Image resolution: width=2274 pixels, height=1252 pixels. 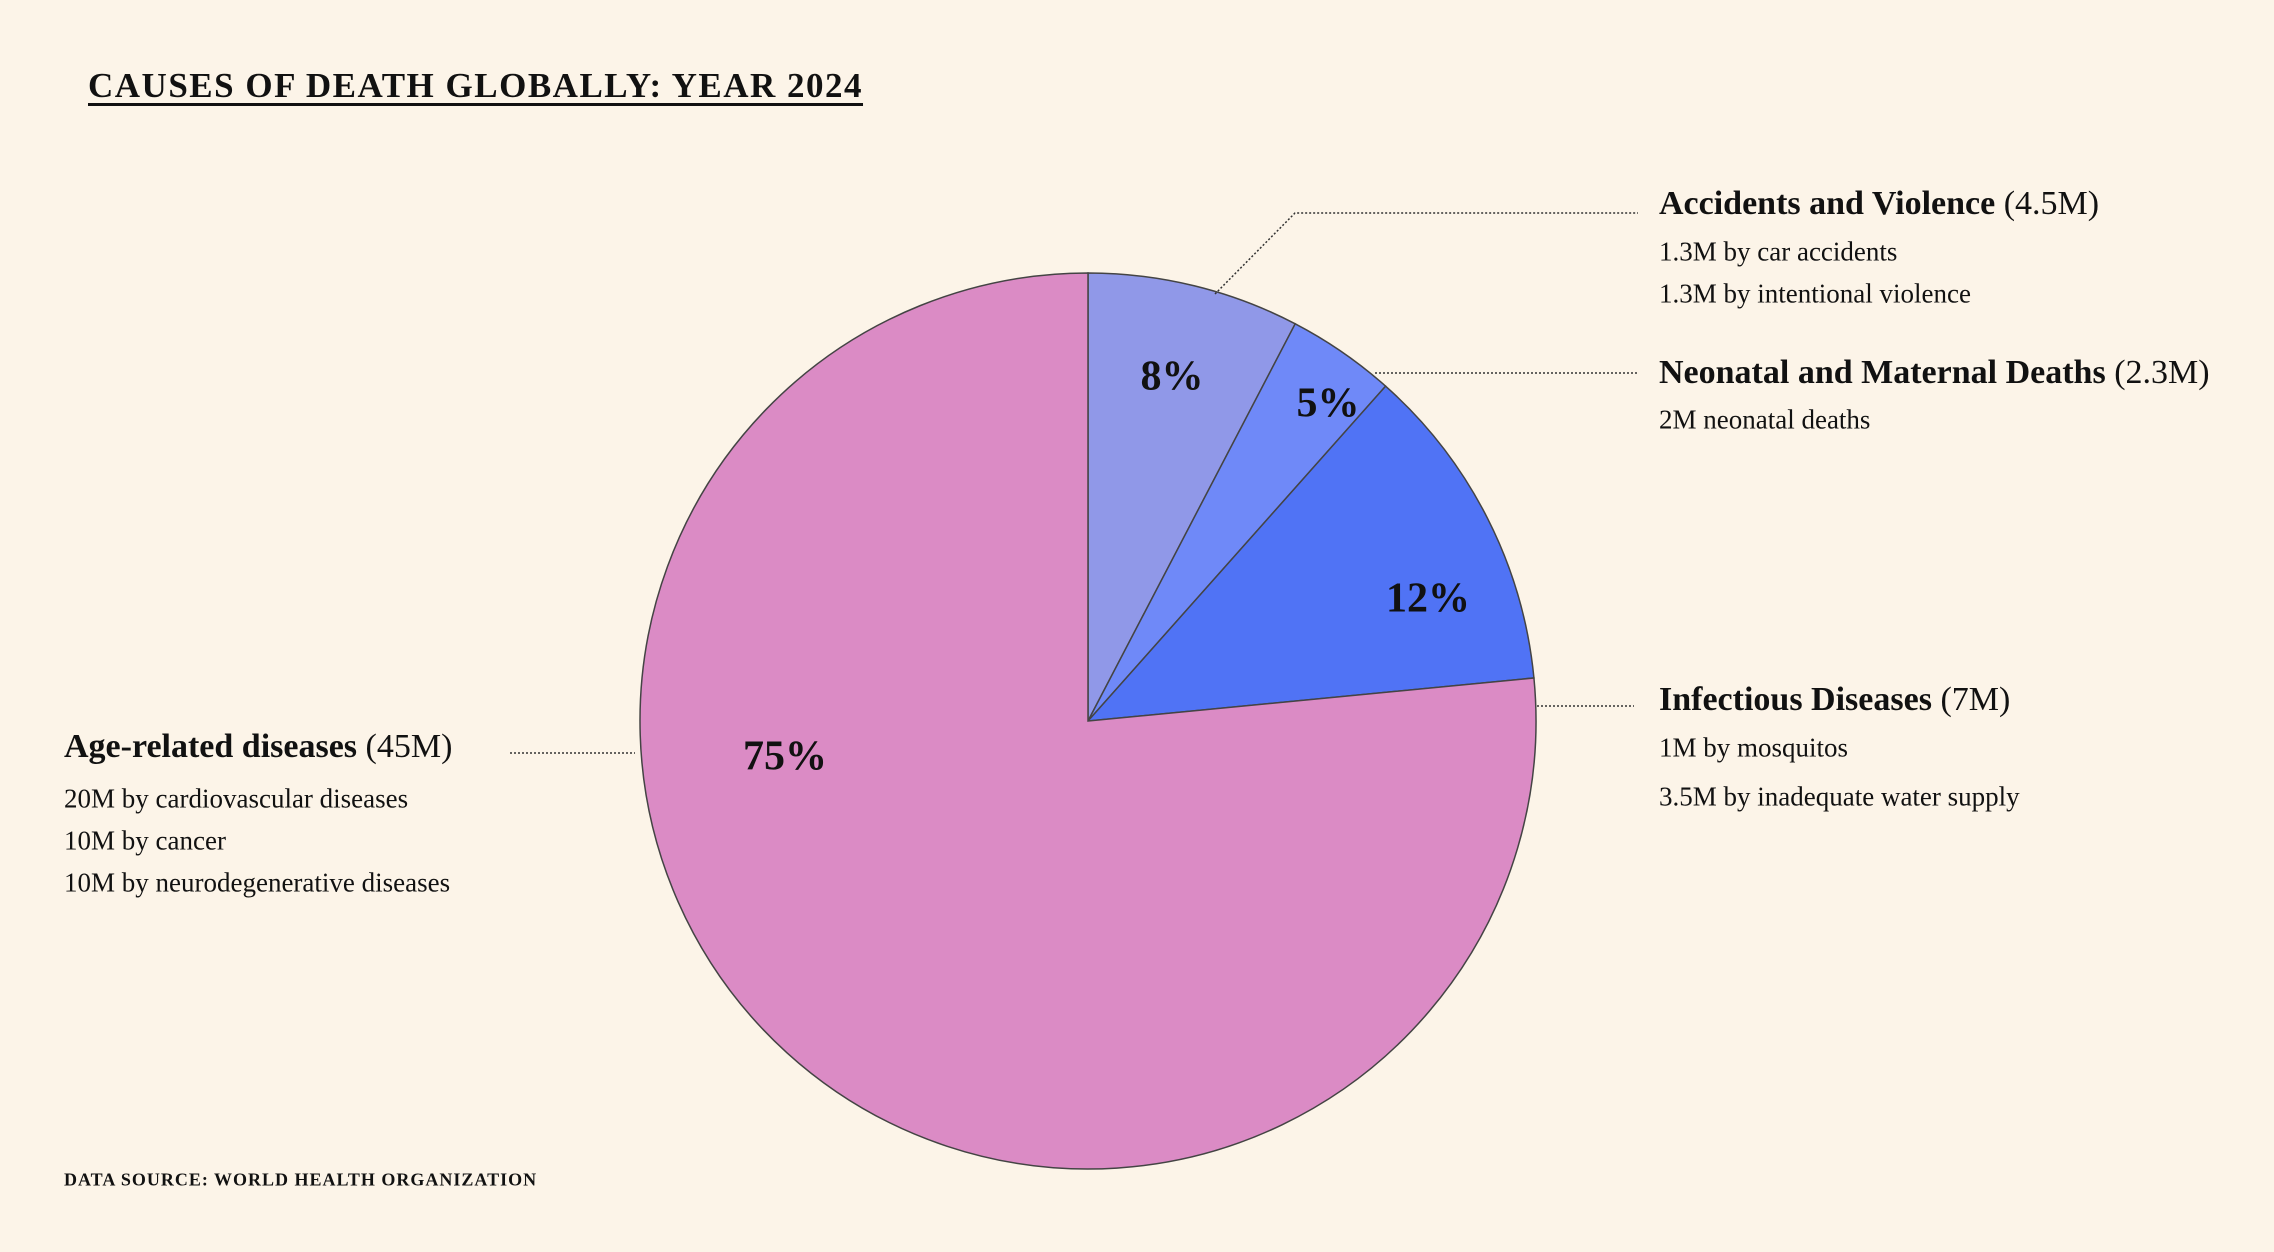 What do you see at coordinates (1310, 553) in the screenshot?
I see `pie-slice-infectious-diseases` at bounding box center [1310, 553].